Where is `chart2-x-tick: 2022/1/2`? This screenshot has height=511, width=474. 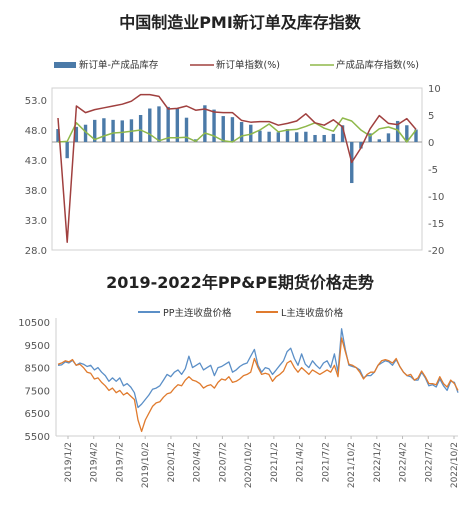
chart2-x-tick: 2022/1/2 is located at coordinates (378, 462).